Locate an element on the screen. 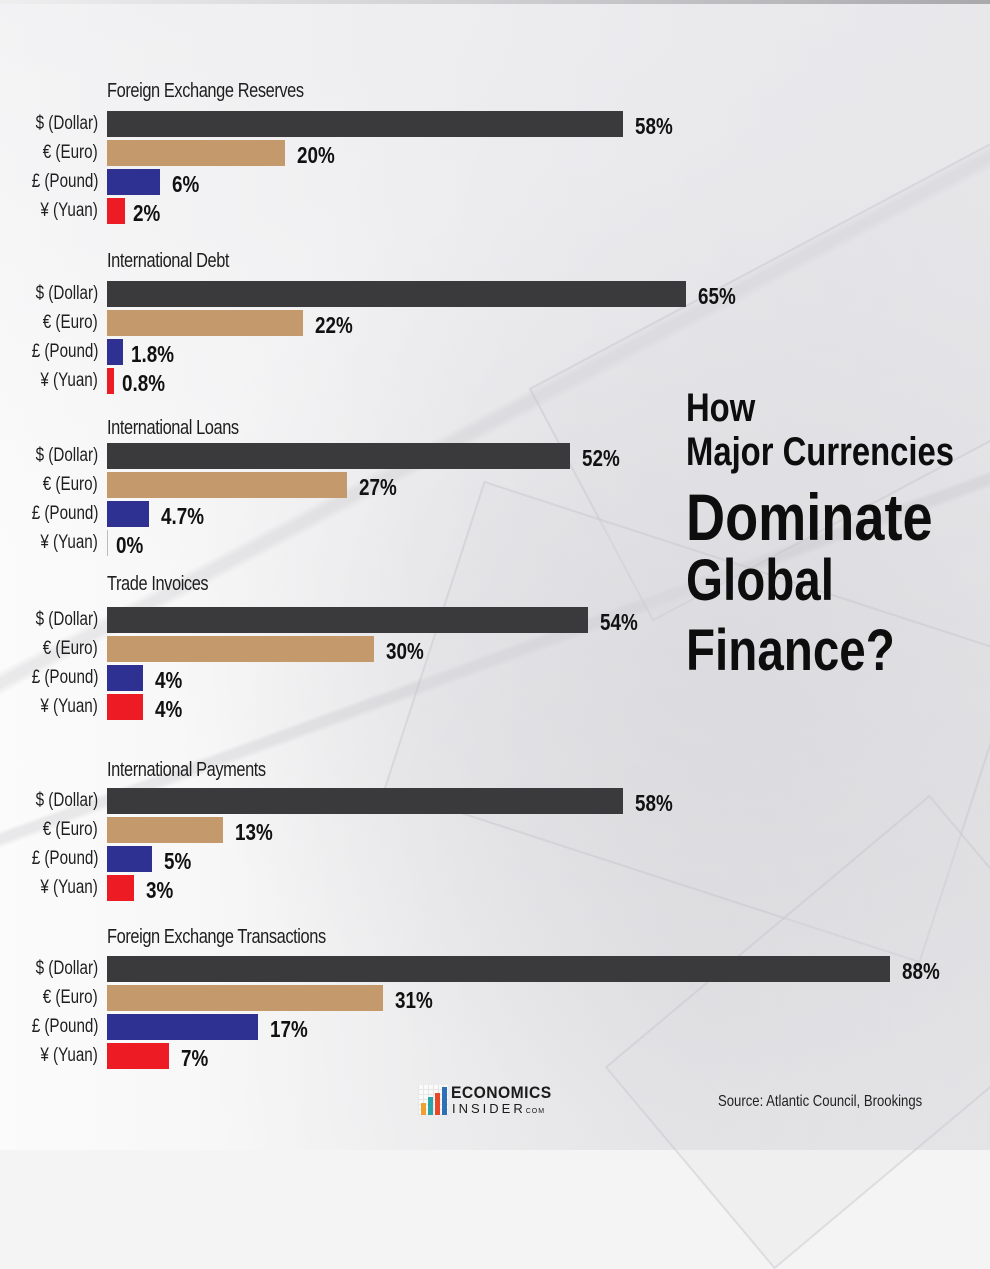 The height and width of the screenshot is (1269, 990). bar-row-dollar: $ (Dollar) 65% is located at coordinates (495, 295).